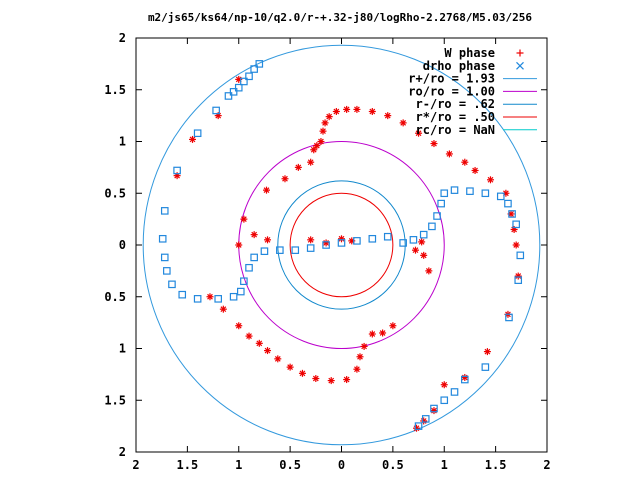 This screenshot has height=480, width=640. What do you see at coordinates (469, 53) in the screenshot?
I see `legend-label: W phase` at bounding box center [469, 53].